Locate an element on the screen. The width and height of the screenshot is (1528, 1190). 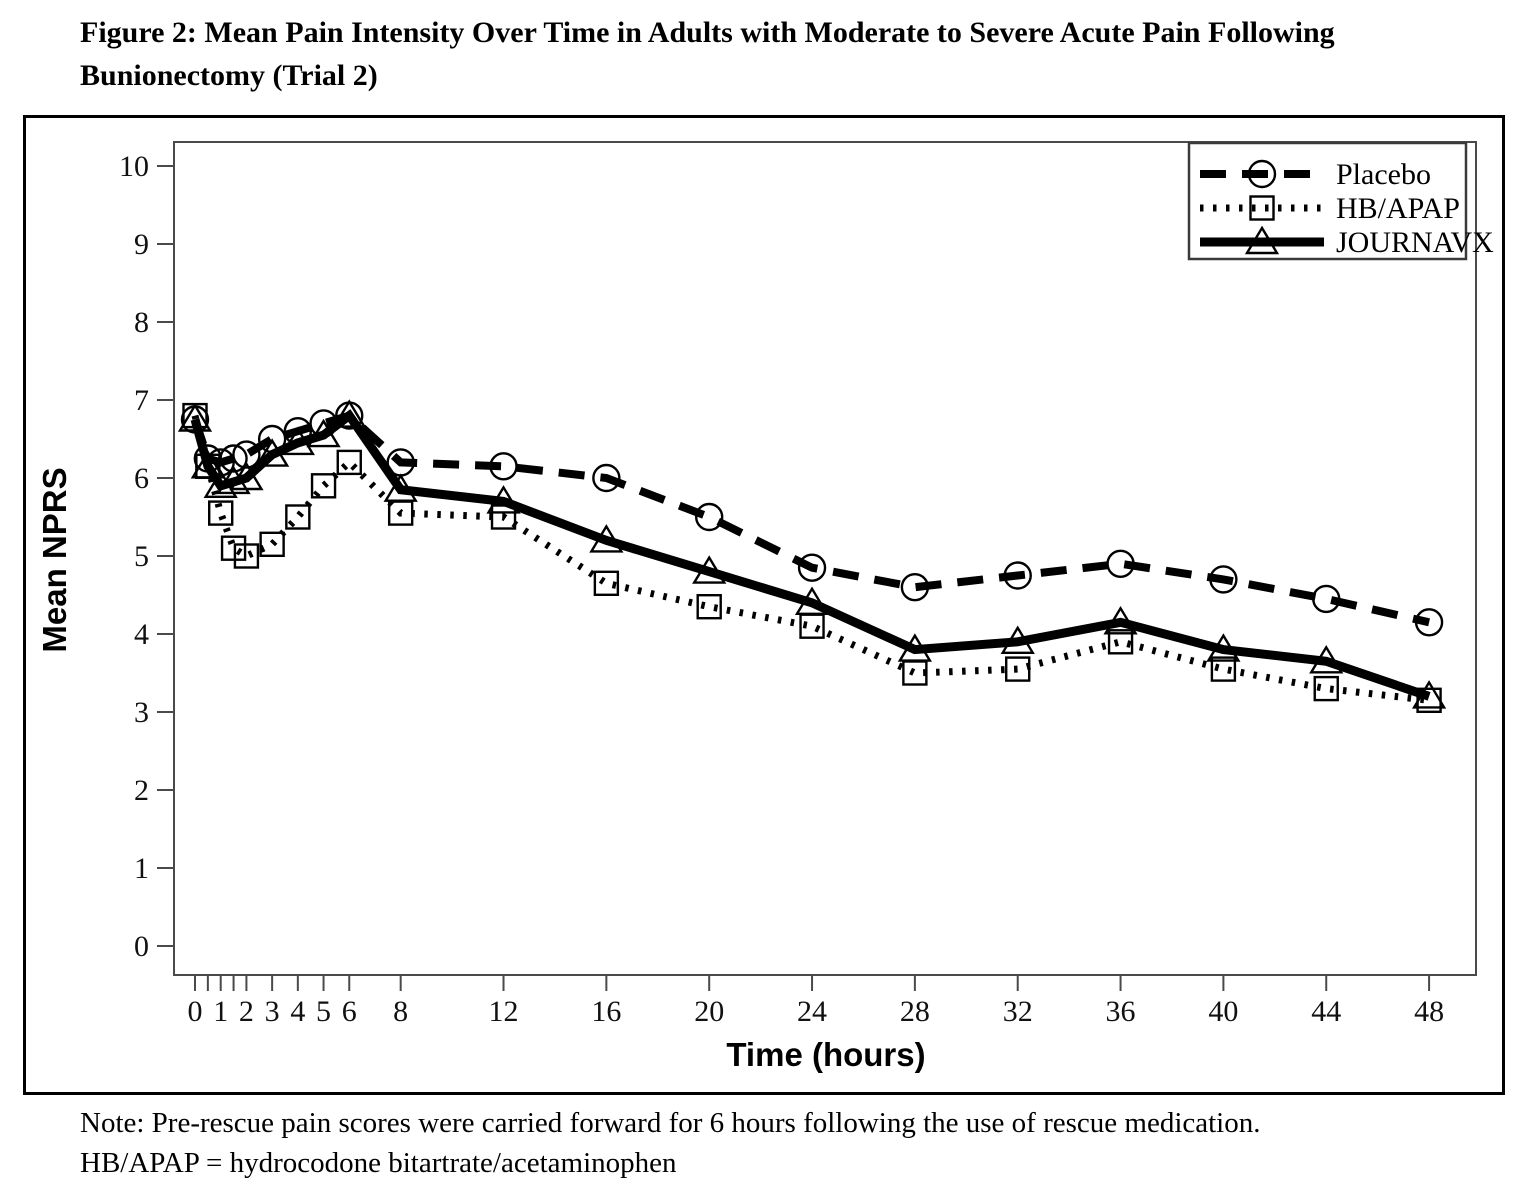
x-axis-tick-label: 12 is located at coordinates (504, 1011).